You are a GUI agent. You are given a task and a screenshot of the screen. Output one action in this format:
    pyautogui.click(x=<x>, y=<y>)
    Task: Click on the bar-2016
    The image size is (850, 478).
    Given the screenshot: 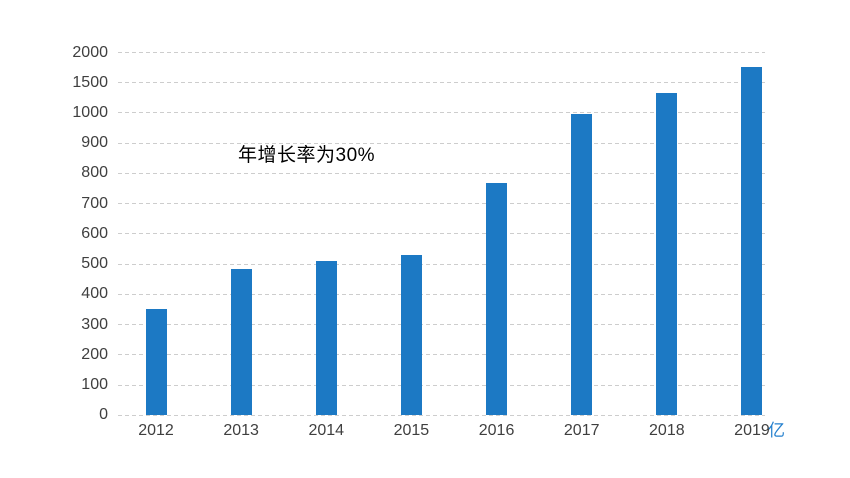 What is the action you would take?
    pyautogui.click(x=497, y=299)
    